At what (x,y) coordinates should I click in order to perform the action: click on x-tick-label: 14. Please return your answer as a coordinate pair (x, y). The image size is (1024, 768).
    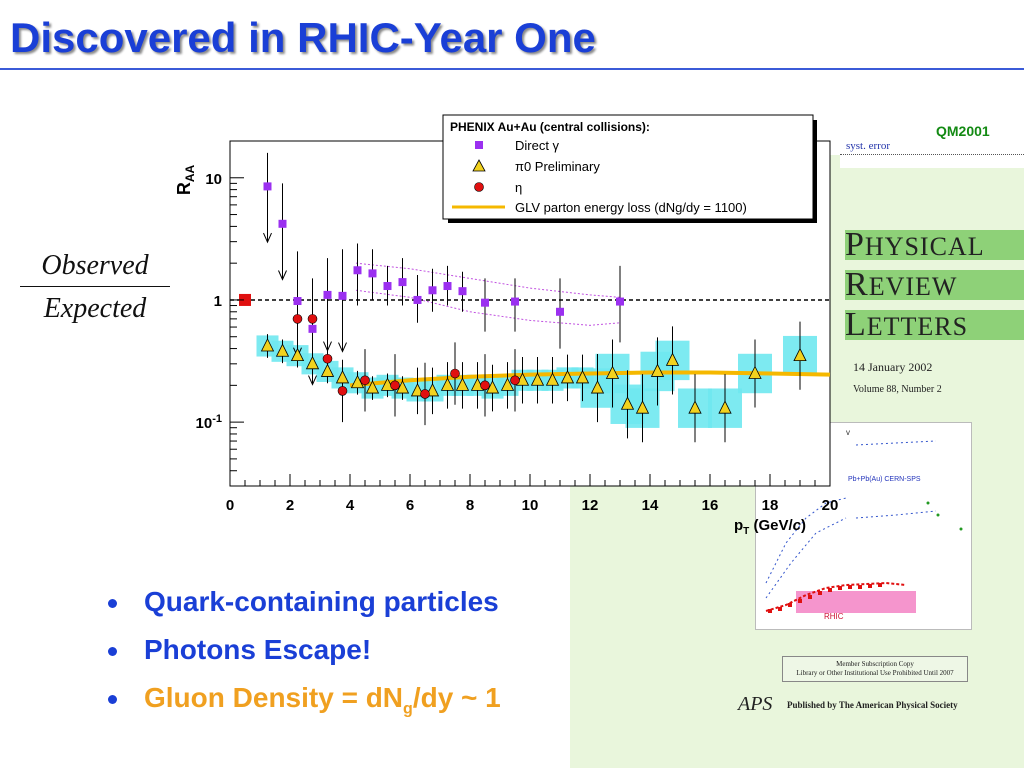
    Looking at the image, I should click on (650, 505).